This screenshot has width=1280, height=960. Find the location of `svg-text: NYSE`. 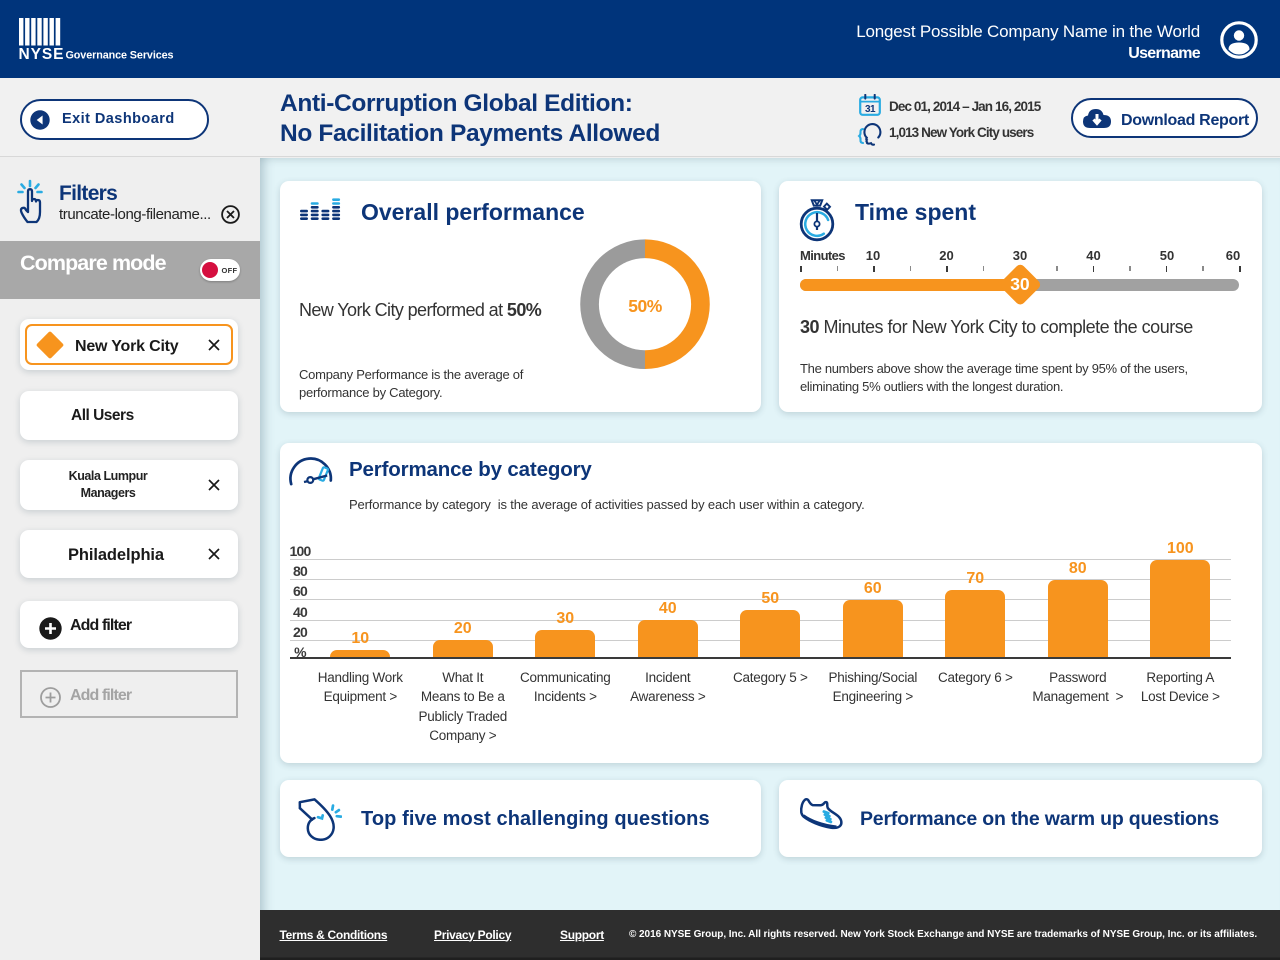

svg-text: NYSE is located at coordinates (41, 54).